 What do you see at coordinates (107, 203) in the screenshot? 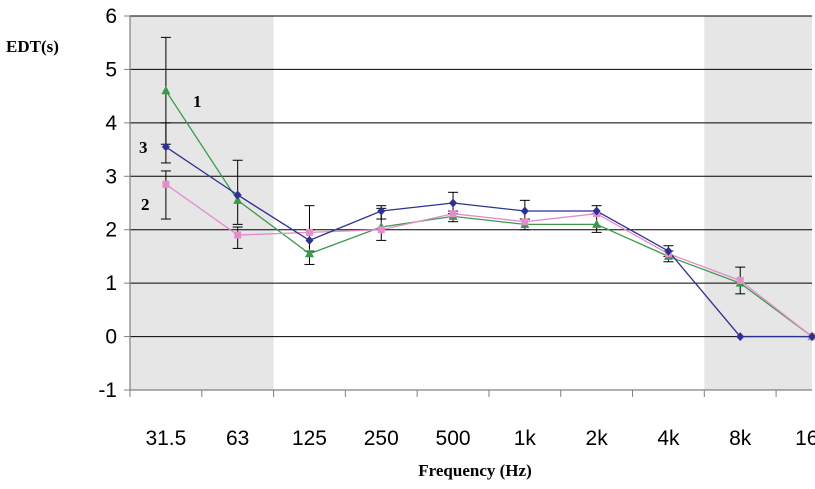
I see `y-tick-labels: -1 0 1 2 3 4 5 6` at bounding box center [107, 203].